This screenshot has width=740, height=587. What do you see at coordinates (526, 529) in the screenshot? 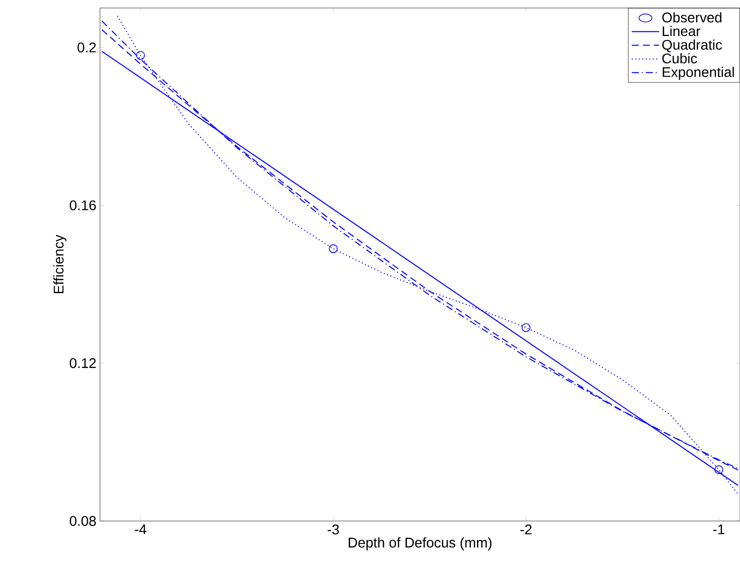
I see `x-tick-label: -2` at bounding box center [526, 529].